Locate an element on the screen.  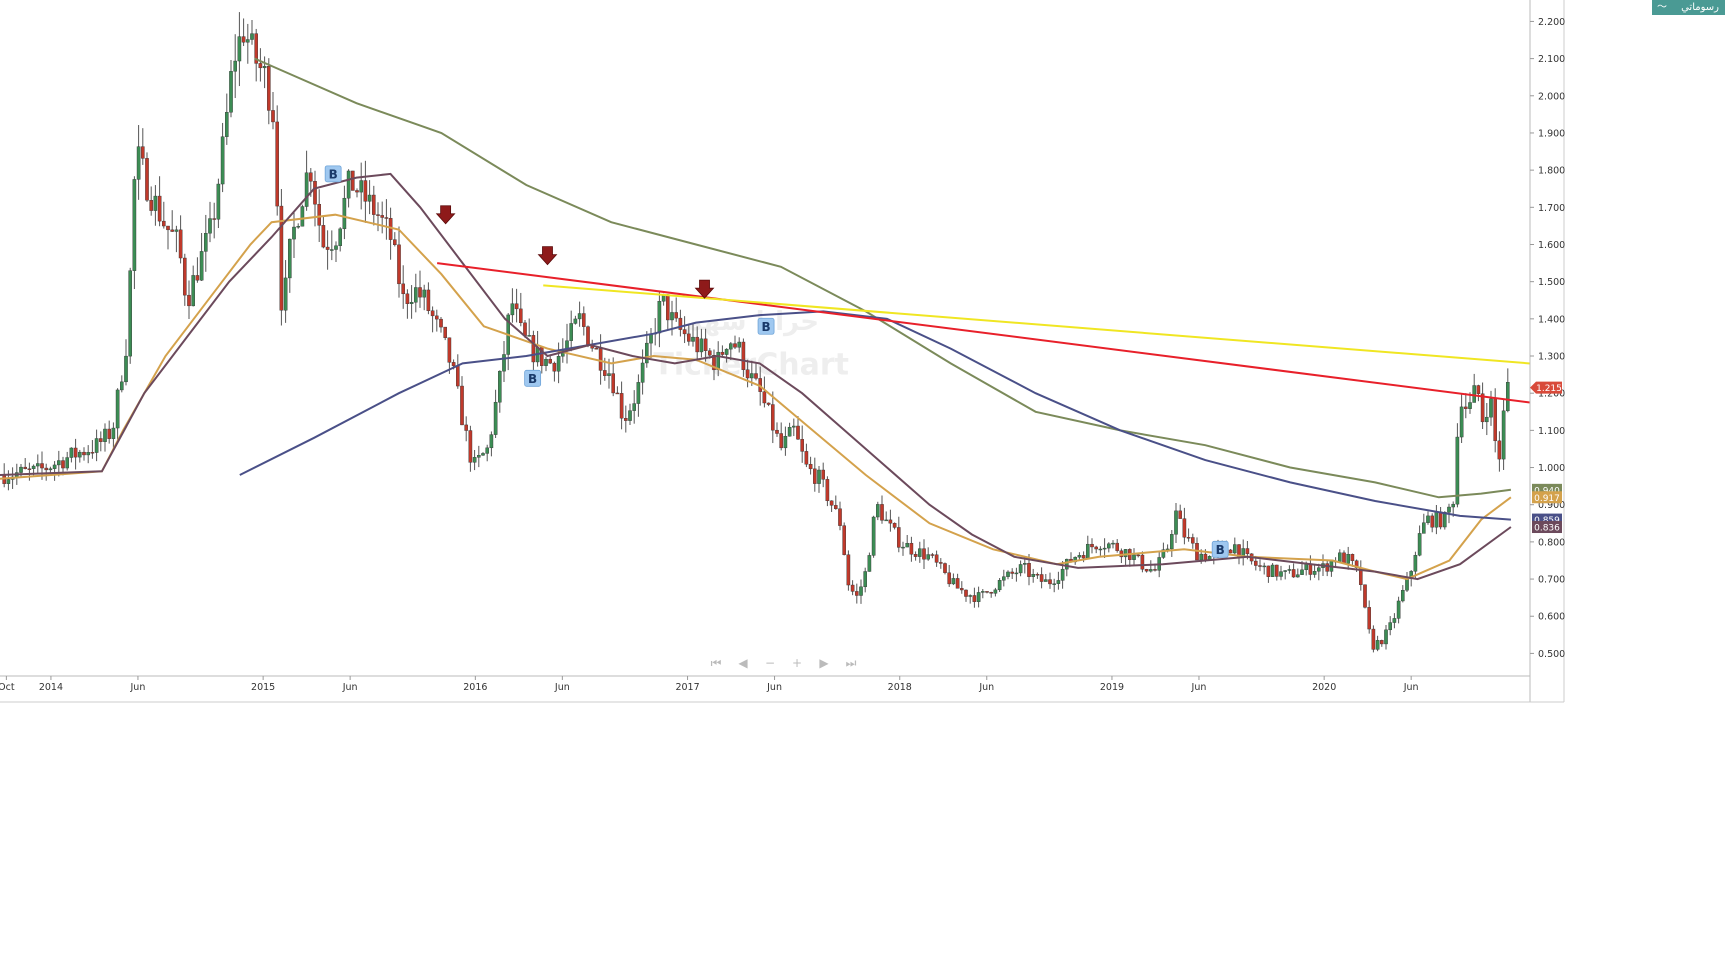
previous-icon: ◀ is located at coordinates (743, 663).